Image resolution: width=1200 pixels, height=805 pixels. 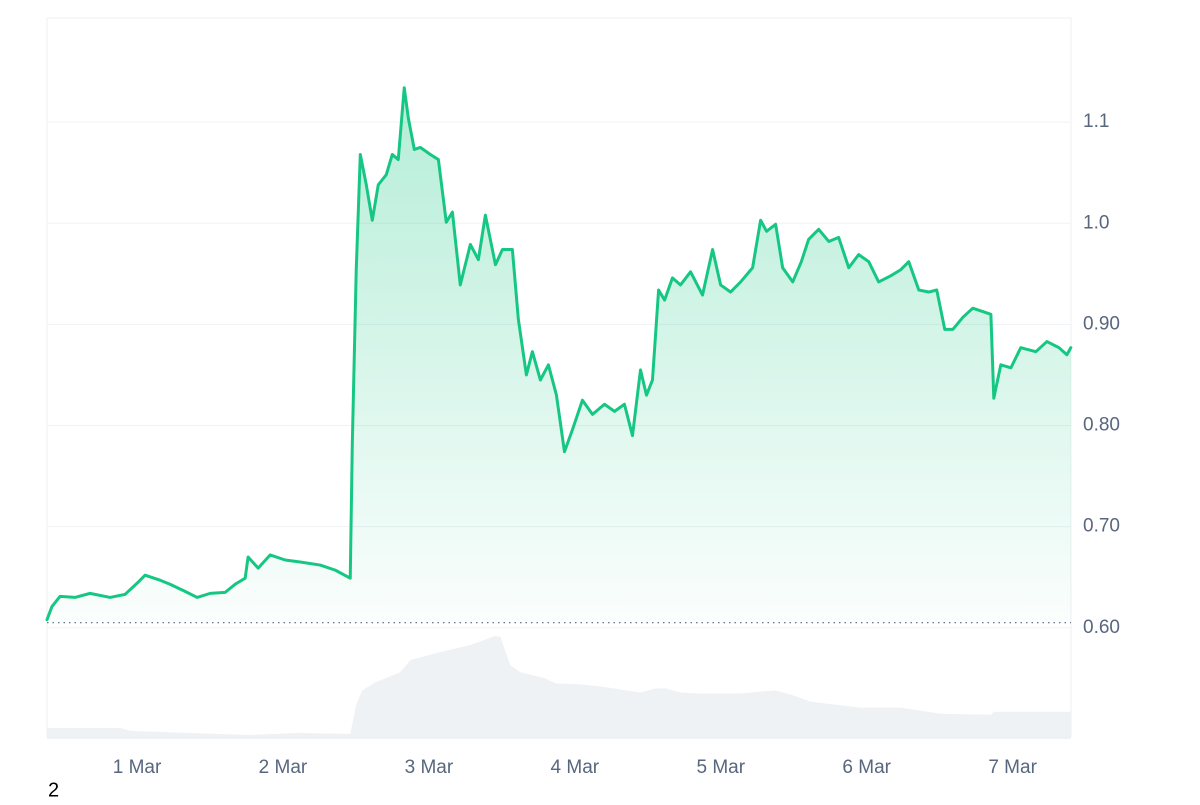 What do you see at coordinates (53, 789) in the screenshot?
I see `page-label: 2` at bounding box center [53, 789].